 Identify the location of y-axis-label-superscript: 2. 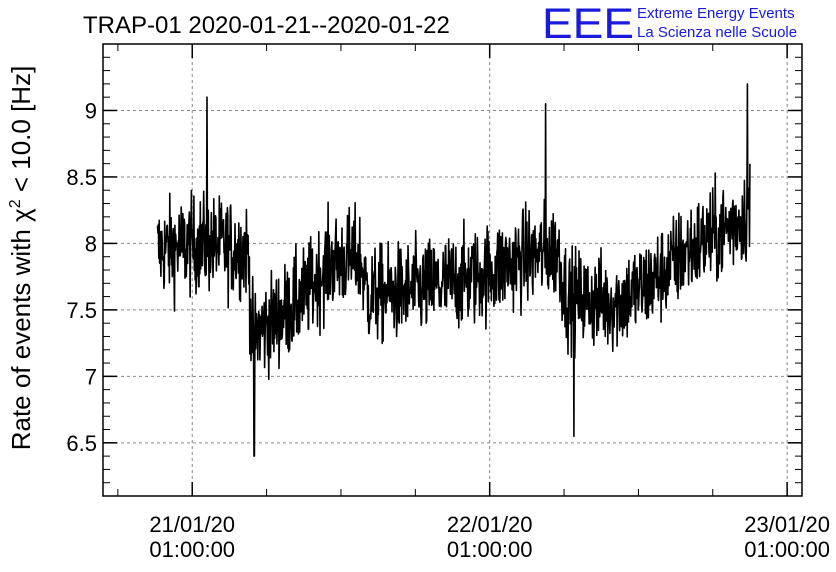
(15, 203).